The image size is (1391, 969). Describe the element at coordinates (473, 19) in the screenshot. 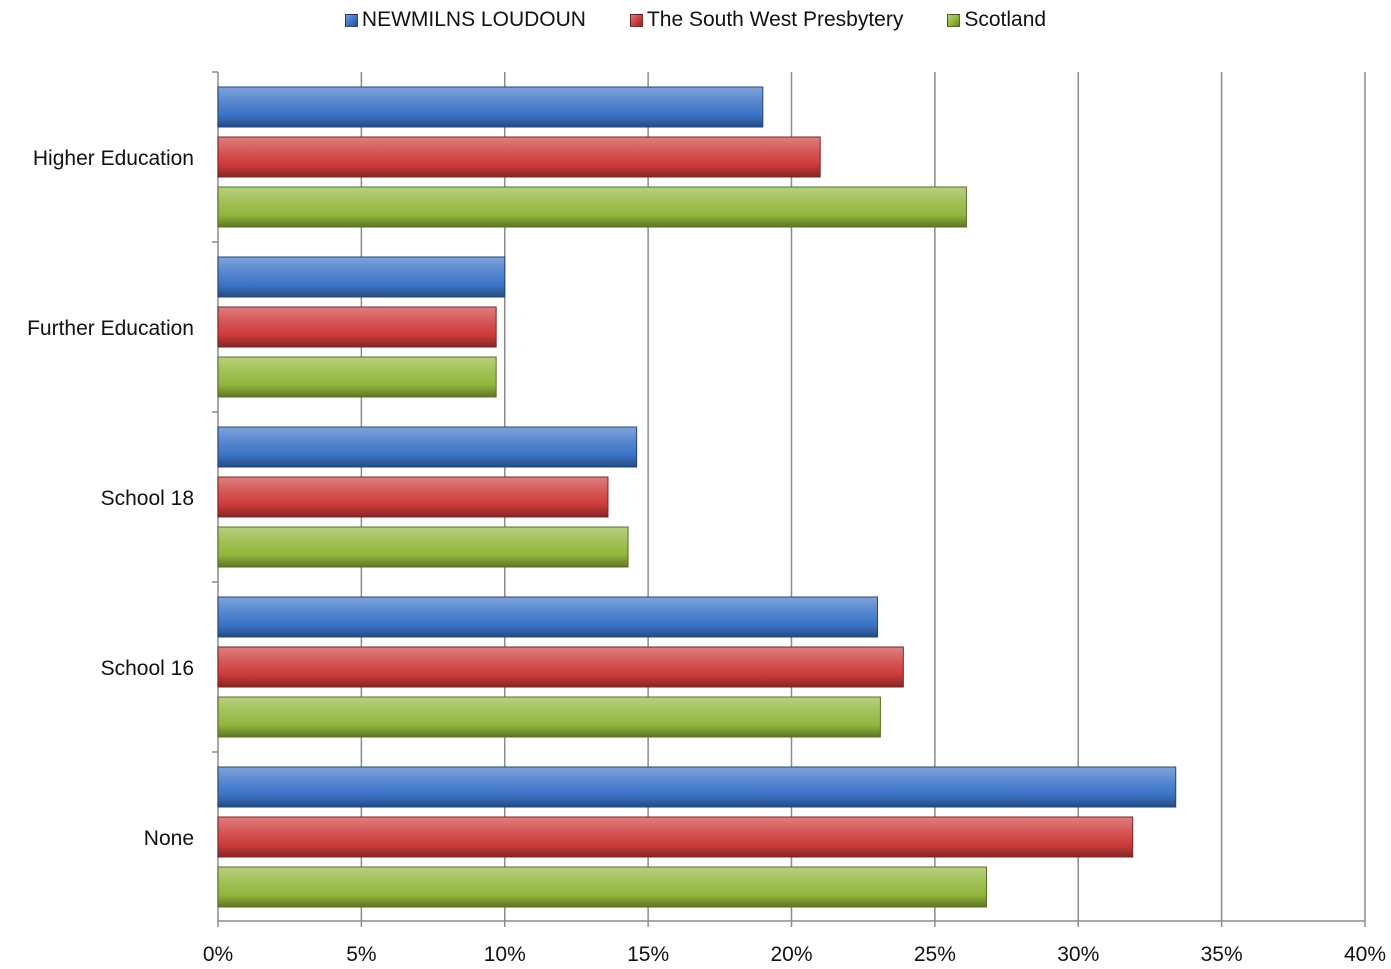

I see `legend-label: NEWMILNS LOUDOUN` at that location.